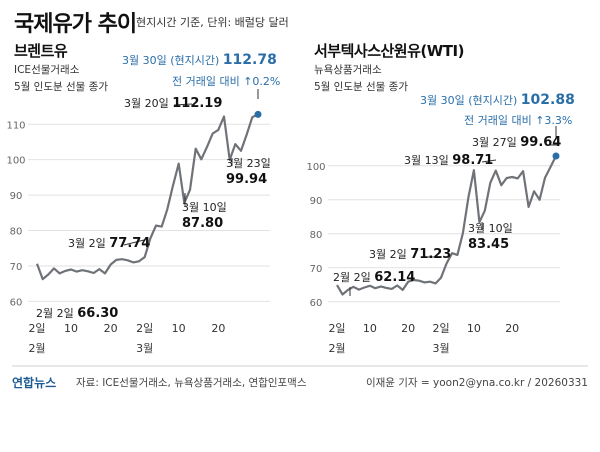 The height and width of the screenshot is (452, 600). I want to click on brent-y-tick-label: 60, so click(16, 302).